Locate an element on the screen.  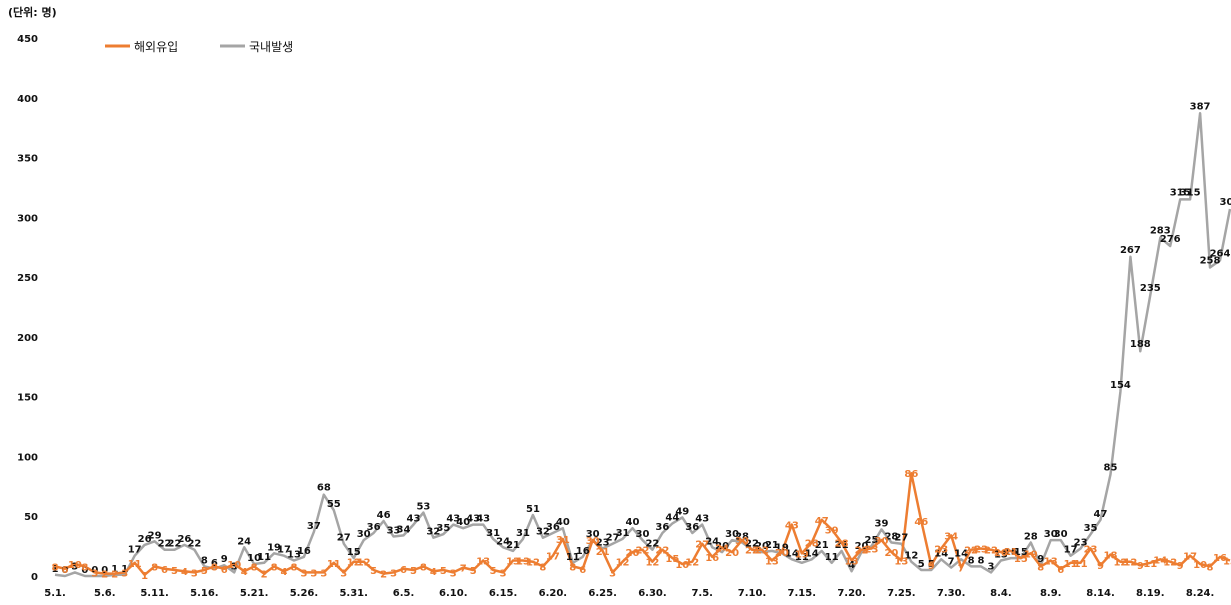
data-label-imported: 46 is located at coordinates (921, 522).